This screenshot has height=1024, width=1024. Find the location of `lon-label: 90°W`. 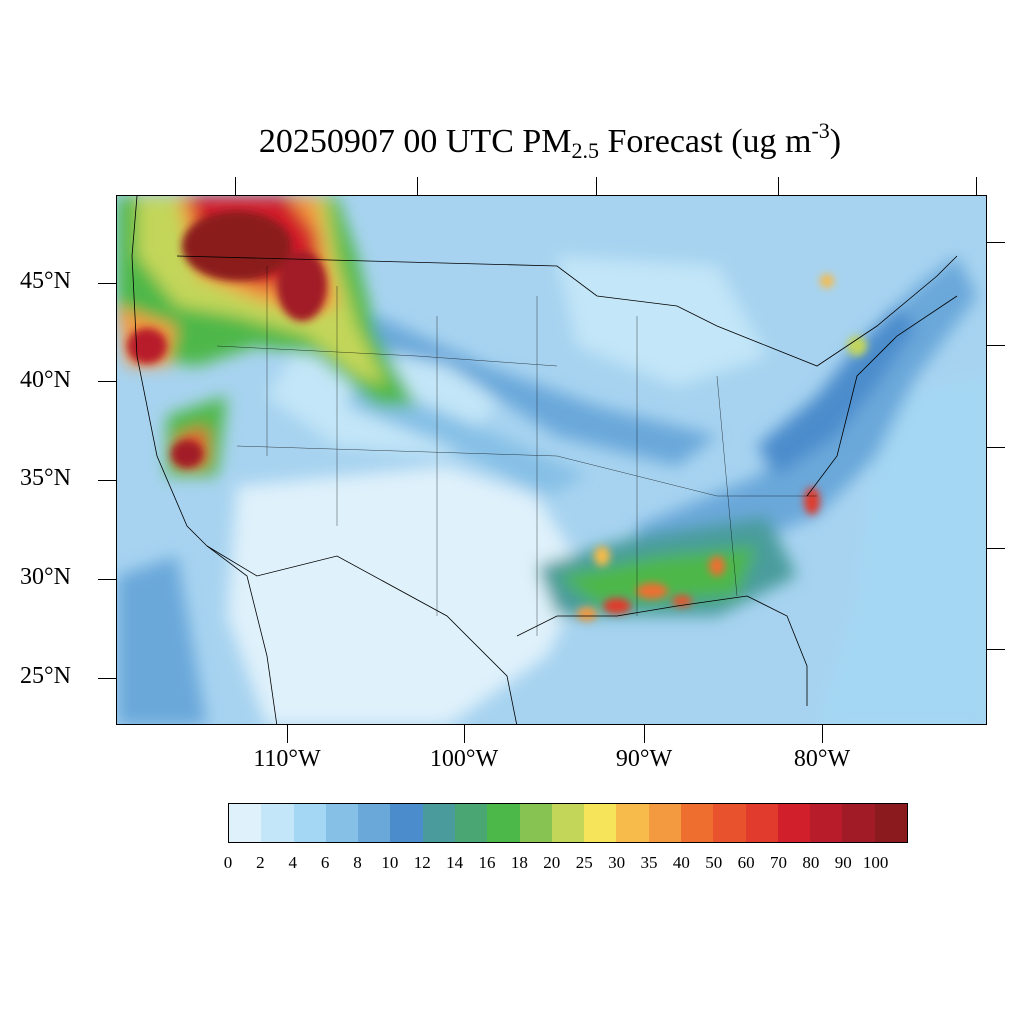

lon-label: 90°W is located at coordinates (644, 759).